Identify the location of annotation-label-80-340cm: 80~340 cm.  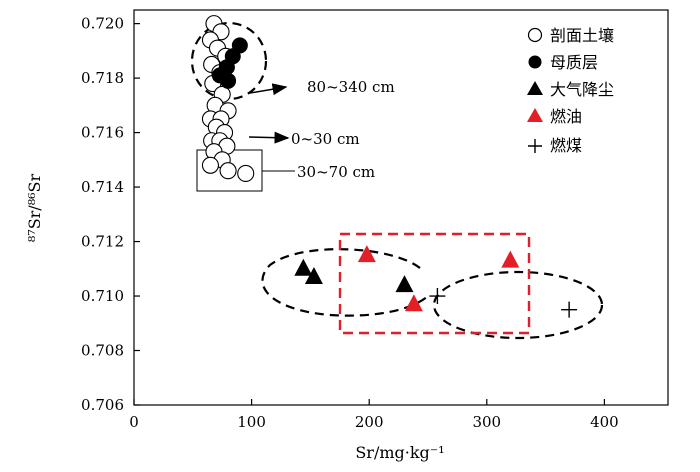
(351, 87).